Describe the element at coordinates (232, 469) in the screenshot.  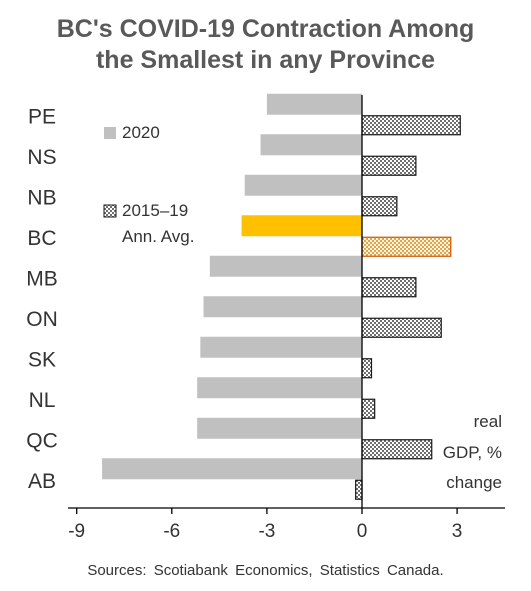
I see `bar-2020-ab` at that location.